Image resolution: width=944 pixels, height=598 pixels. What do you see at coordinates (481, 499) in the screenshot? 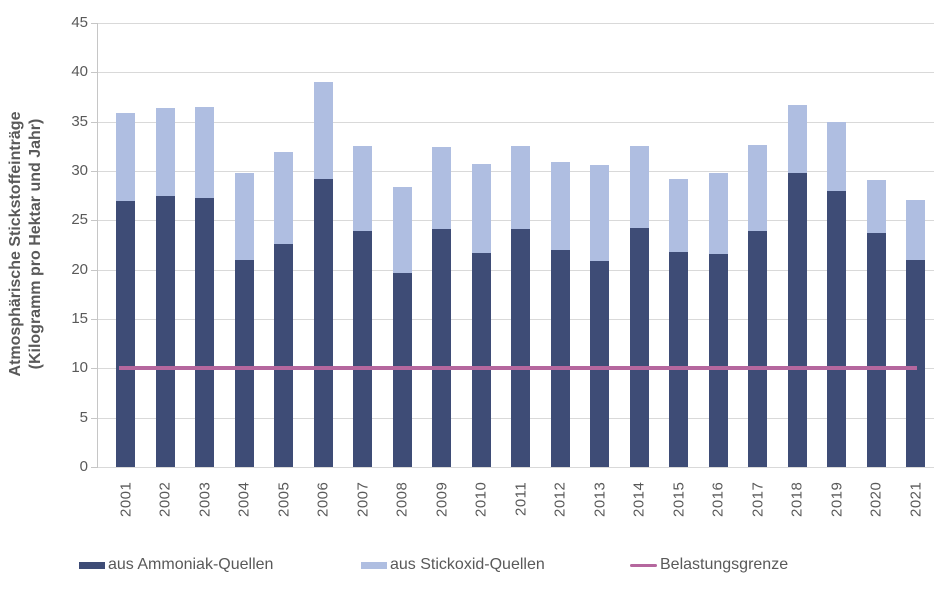
I see `x-tick-label: 2010` at bounding box center [481, 499].